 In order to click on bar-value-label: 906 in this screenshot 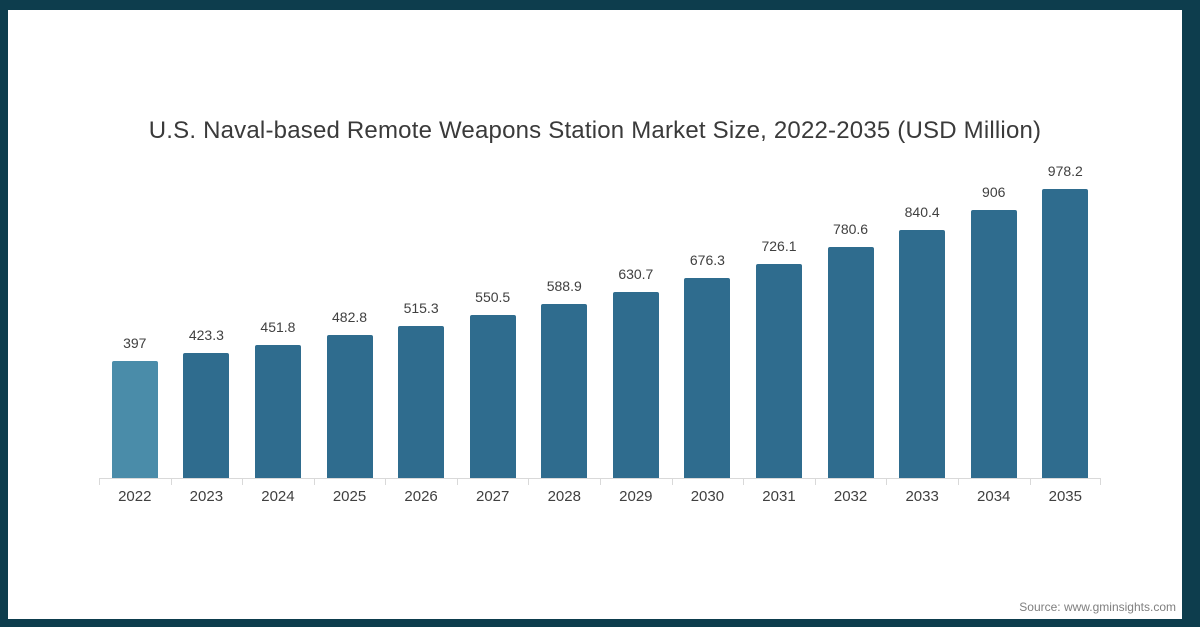, I will do `click(994, 192)`.